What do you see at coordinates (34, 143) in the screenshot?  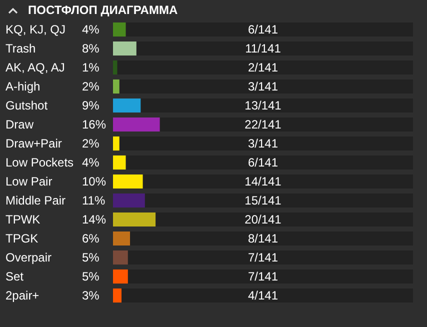 I see `y-tick-label: Draw+Pair` at bounding box center [34, 143].